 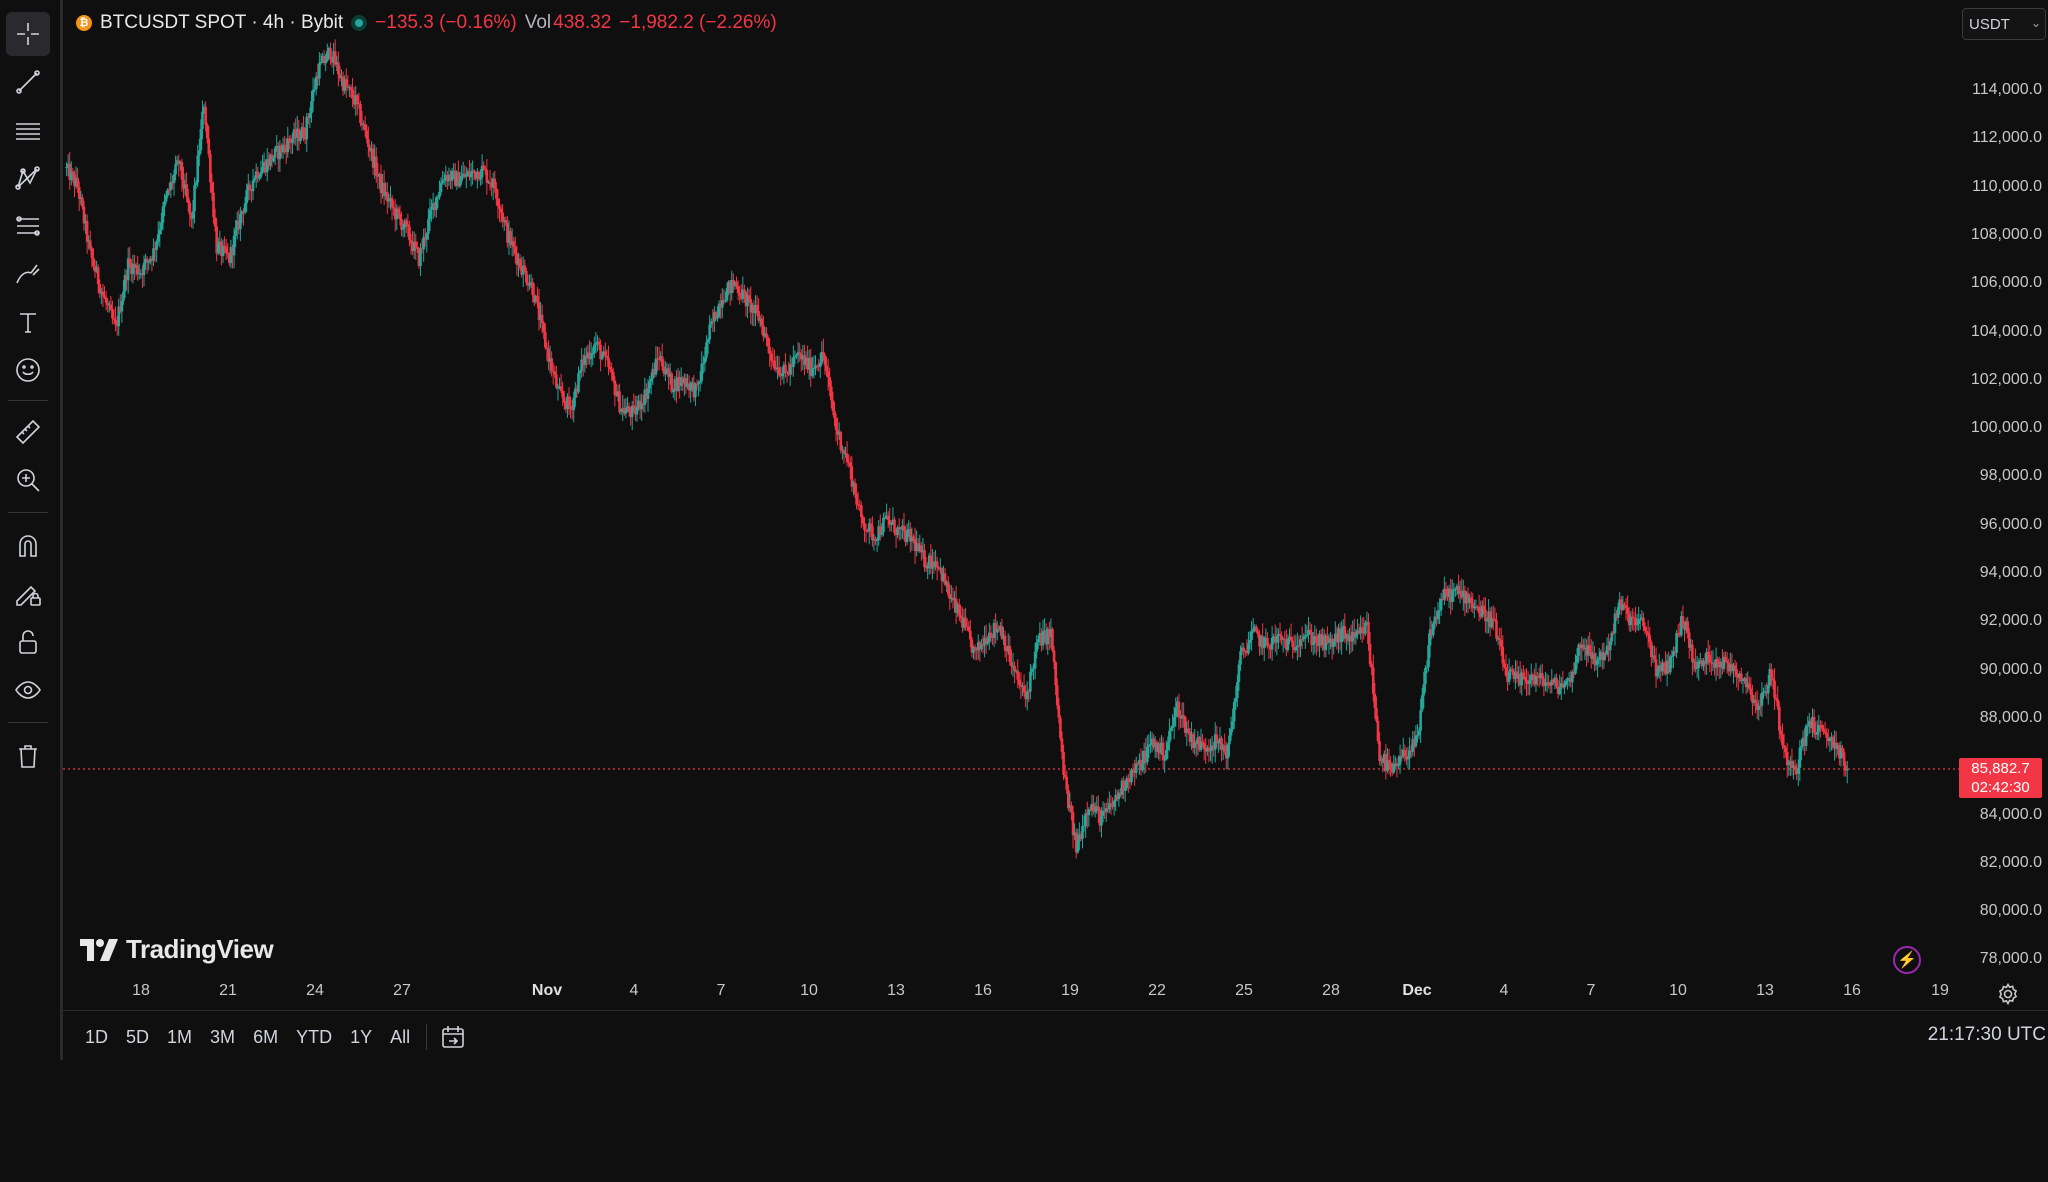 I want to click on ruler-icon, so click(x=28, y=432).